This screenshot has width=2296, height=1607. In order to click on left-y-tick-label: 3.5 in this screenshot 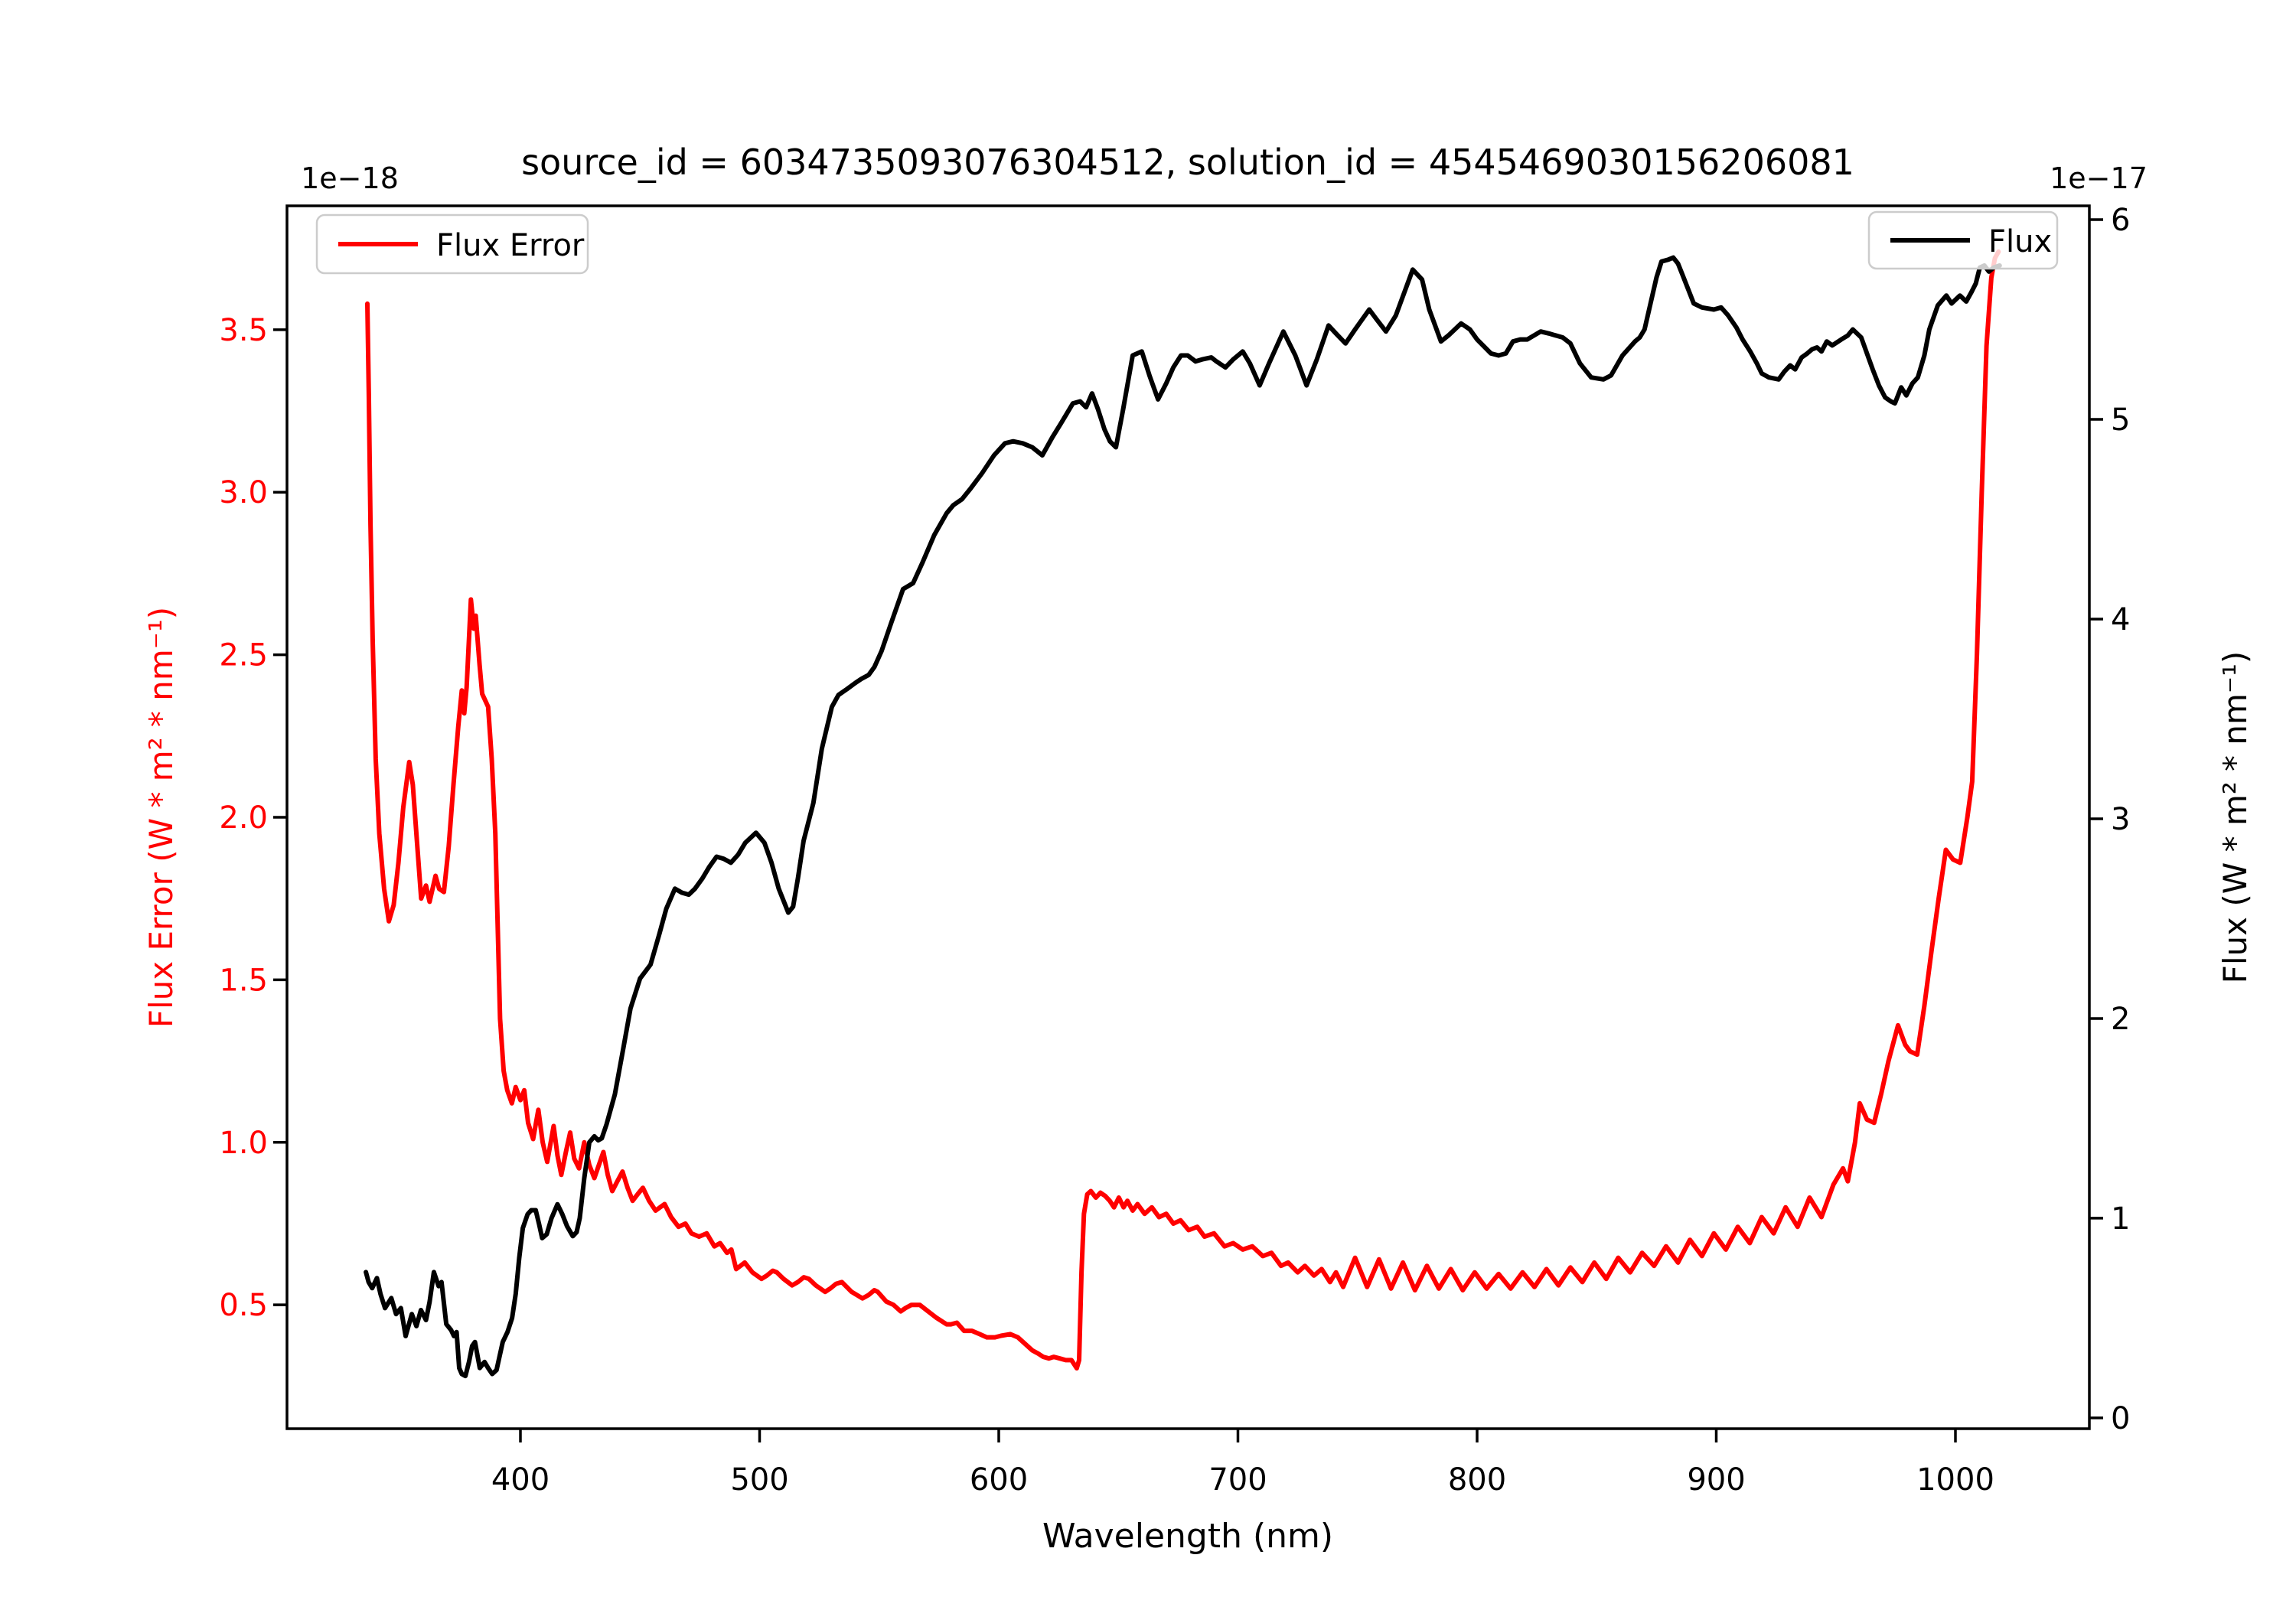, I will do `click(243, 330)`.